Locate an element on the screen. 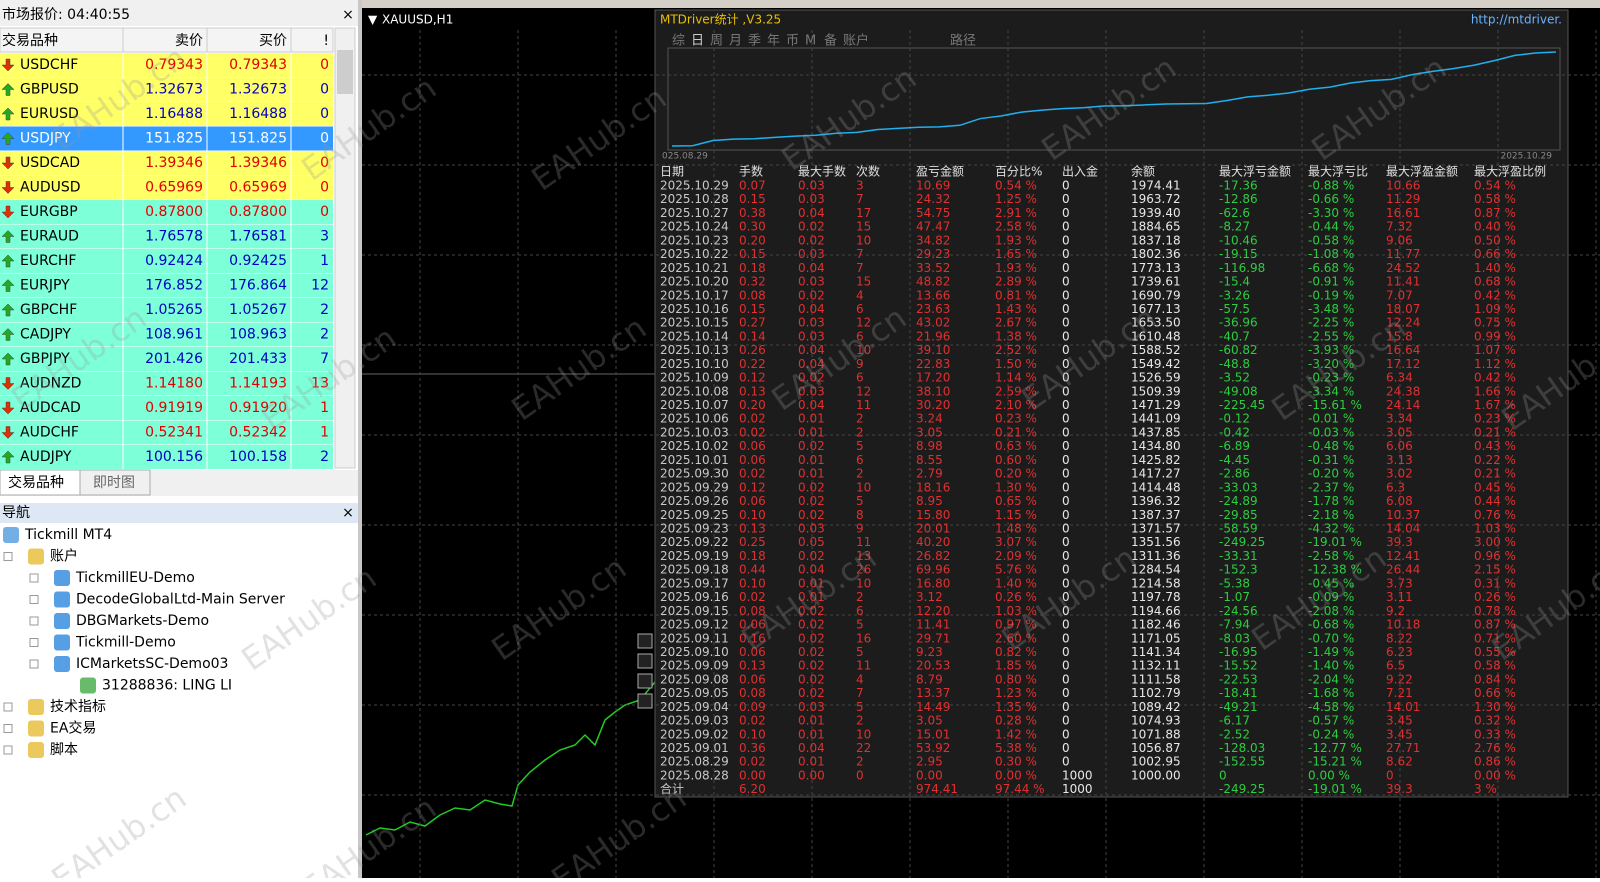  table-cell: 20.53 is located at coordinates (933, 666).